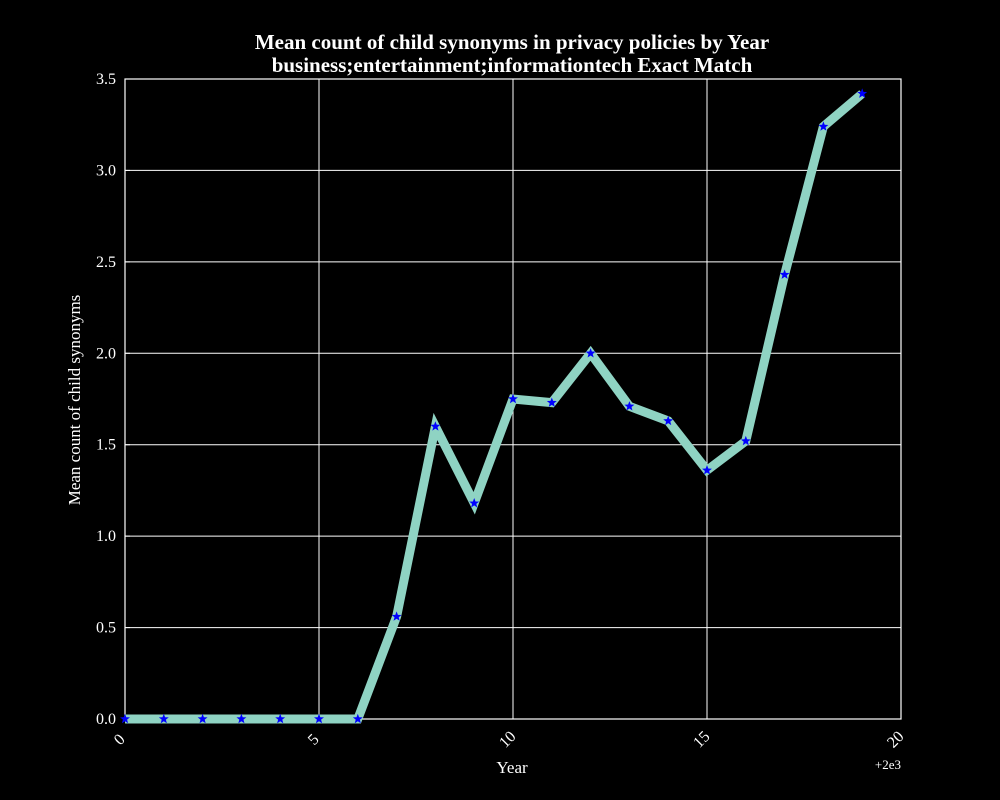 This screenshot has width=1000, height=800. Describe the element at coordinates (106, 79) in the screenshot. I see `y-tick-label: 3.5` at that location.